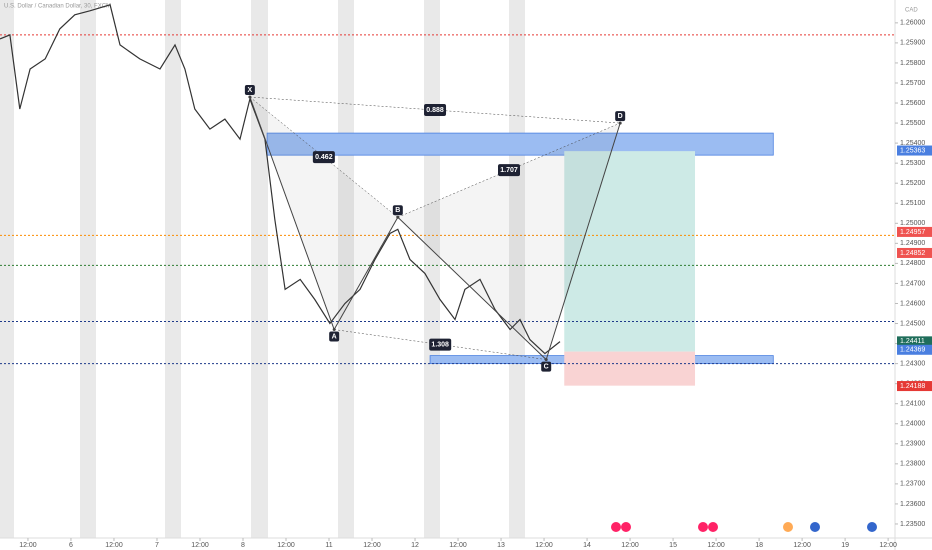  What do you see at coordinates (912, 163) in the screenshot?
I see `y-tick-label: 1.25300` at bounding box center [912, 163].